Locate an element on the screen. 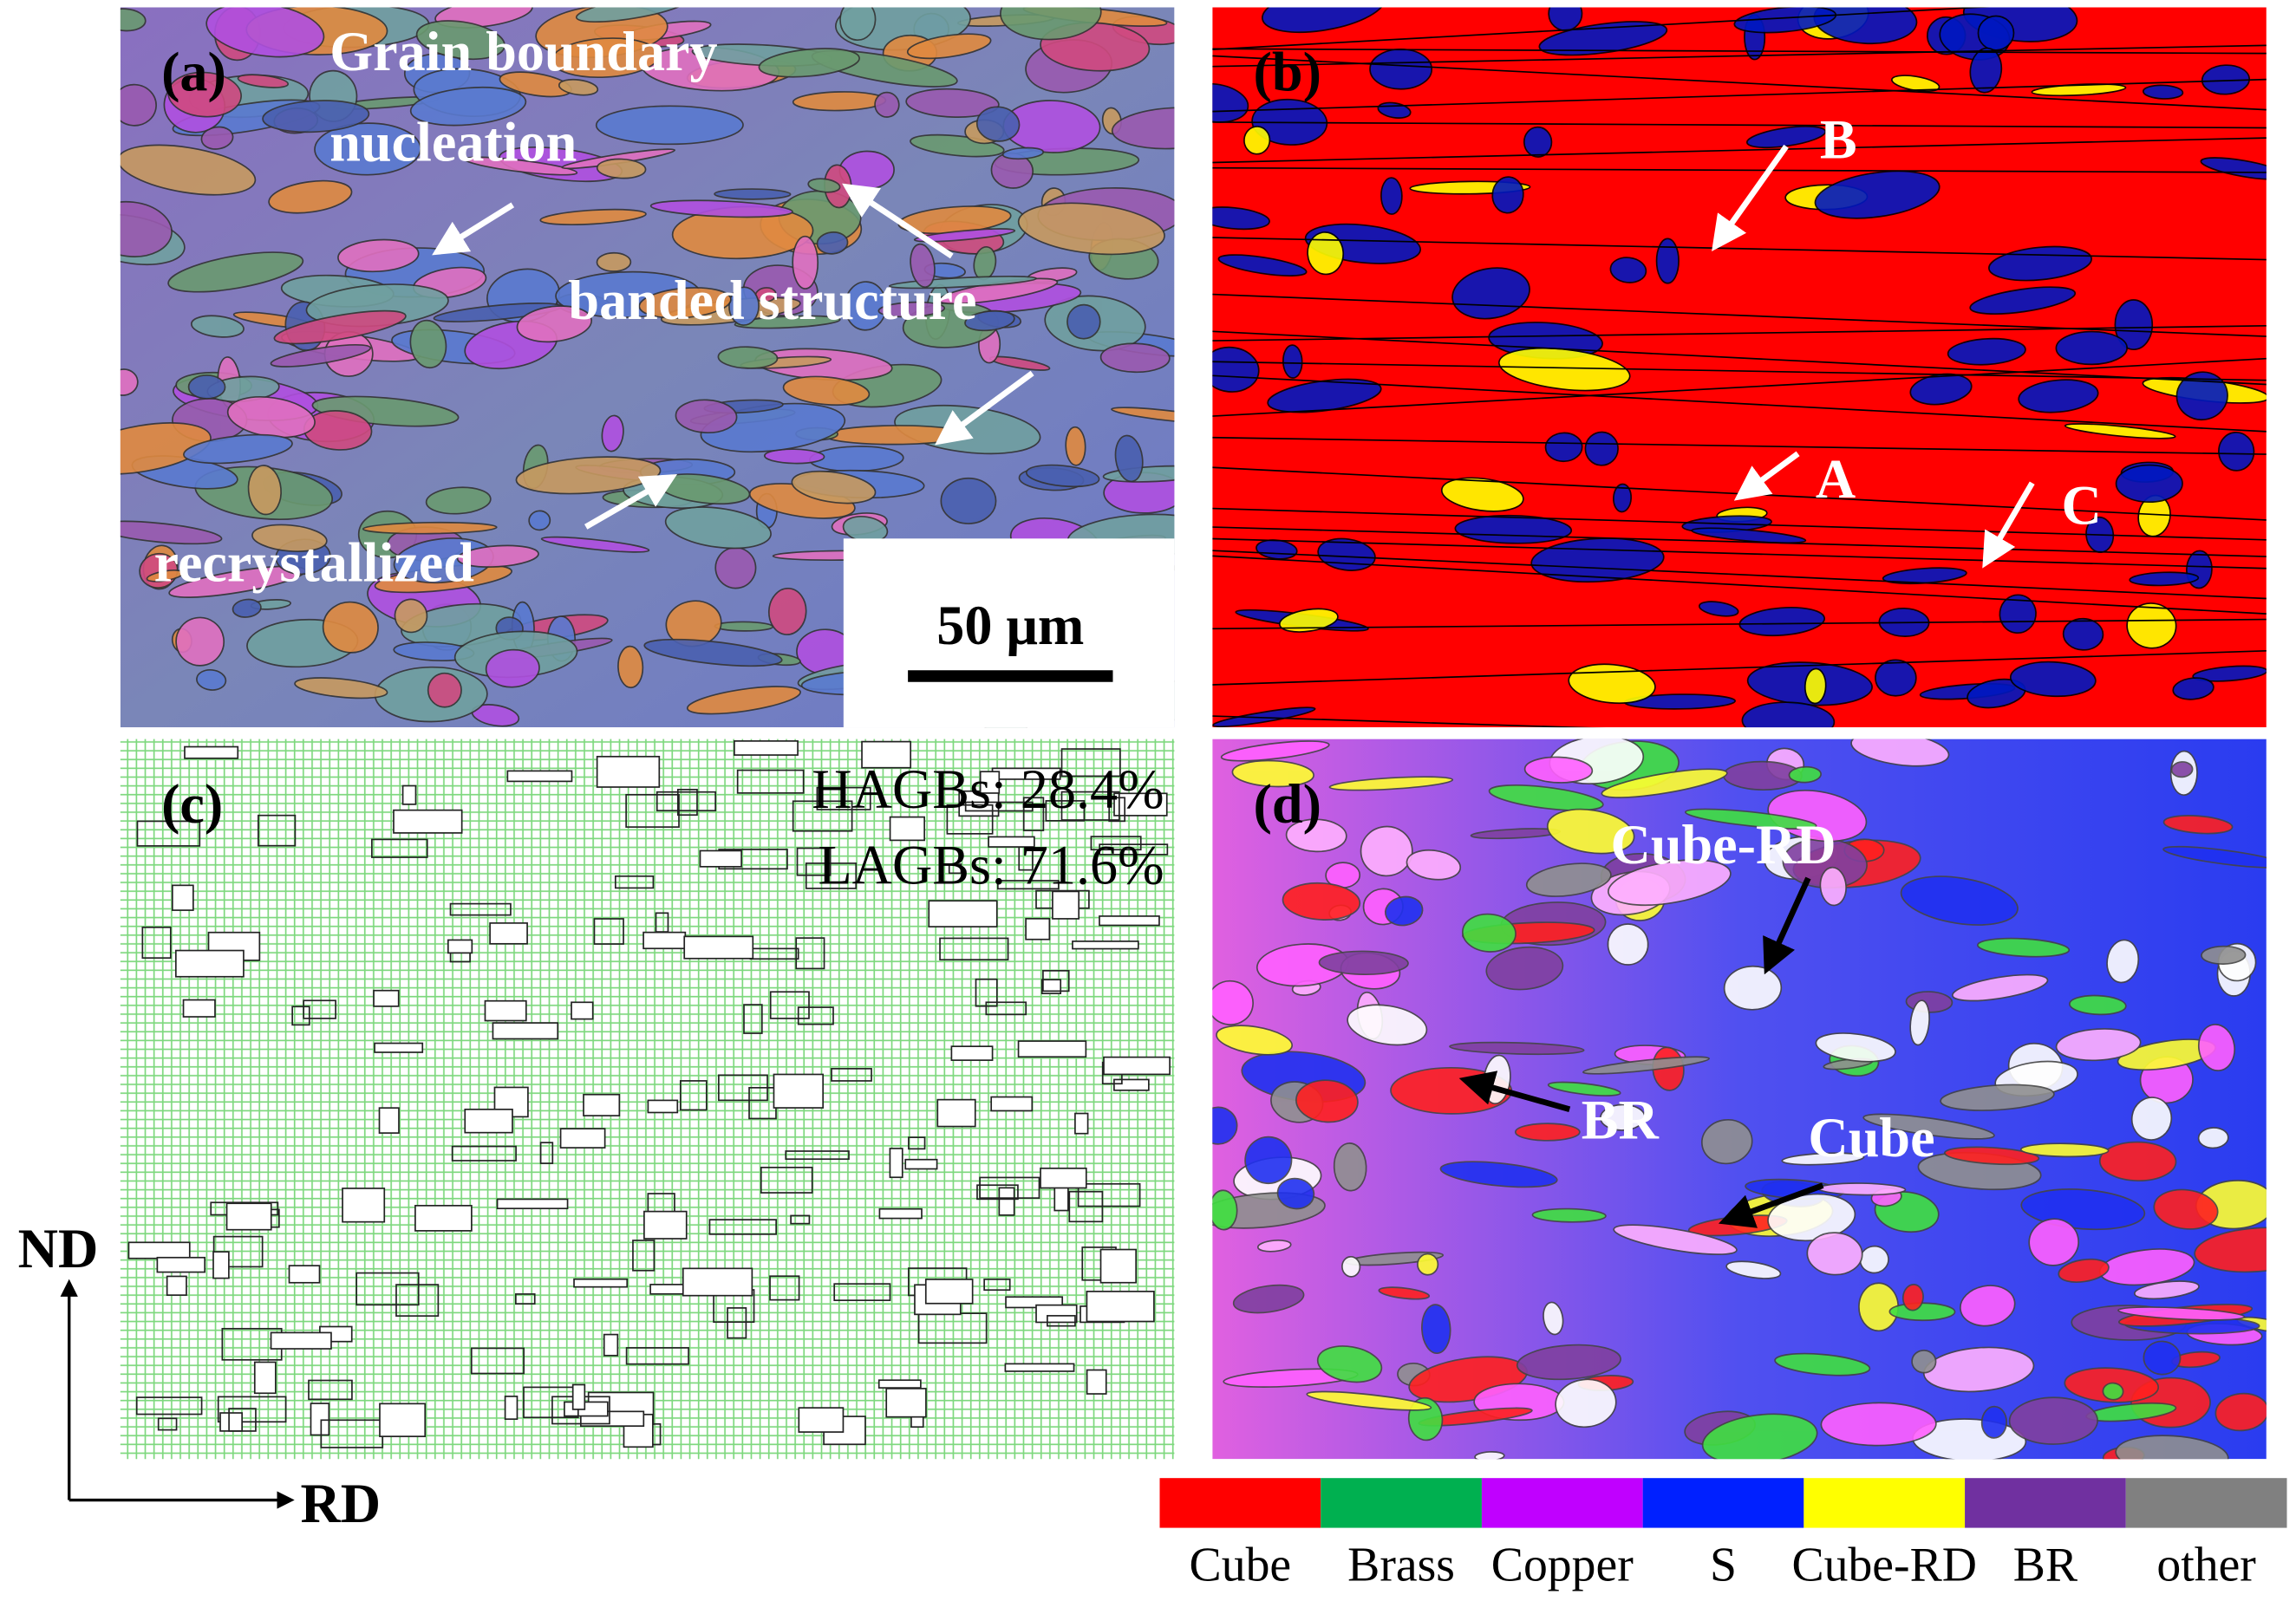 This screenshot has width=2296, height=1601. scale-box is located at coordinates (1009, 633).